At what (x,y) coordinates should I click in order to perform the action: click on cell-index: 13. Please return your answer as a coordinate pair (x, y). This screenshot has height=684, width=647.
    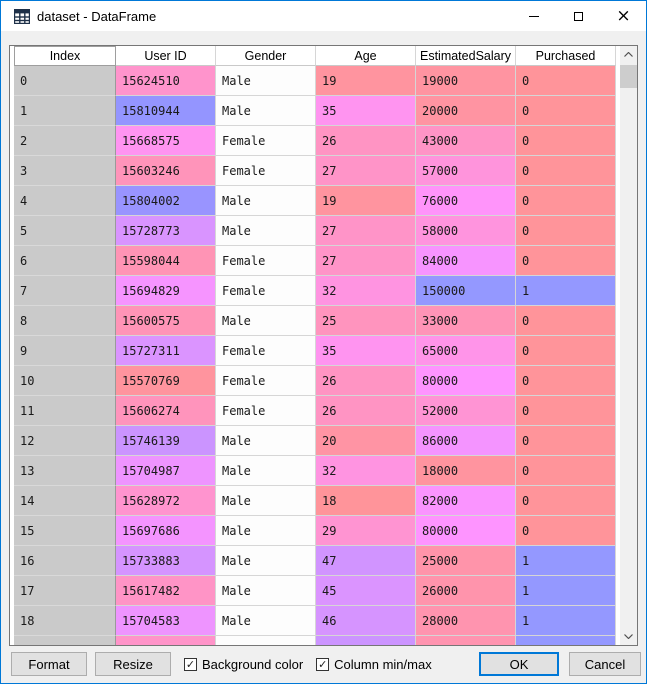
    Looking at the image, I should click on (65, 471).